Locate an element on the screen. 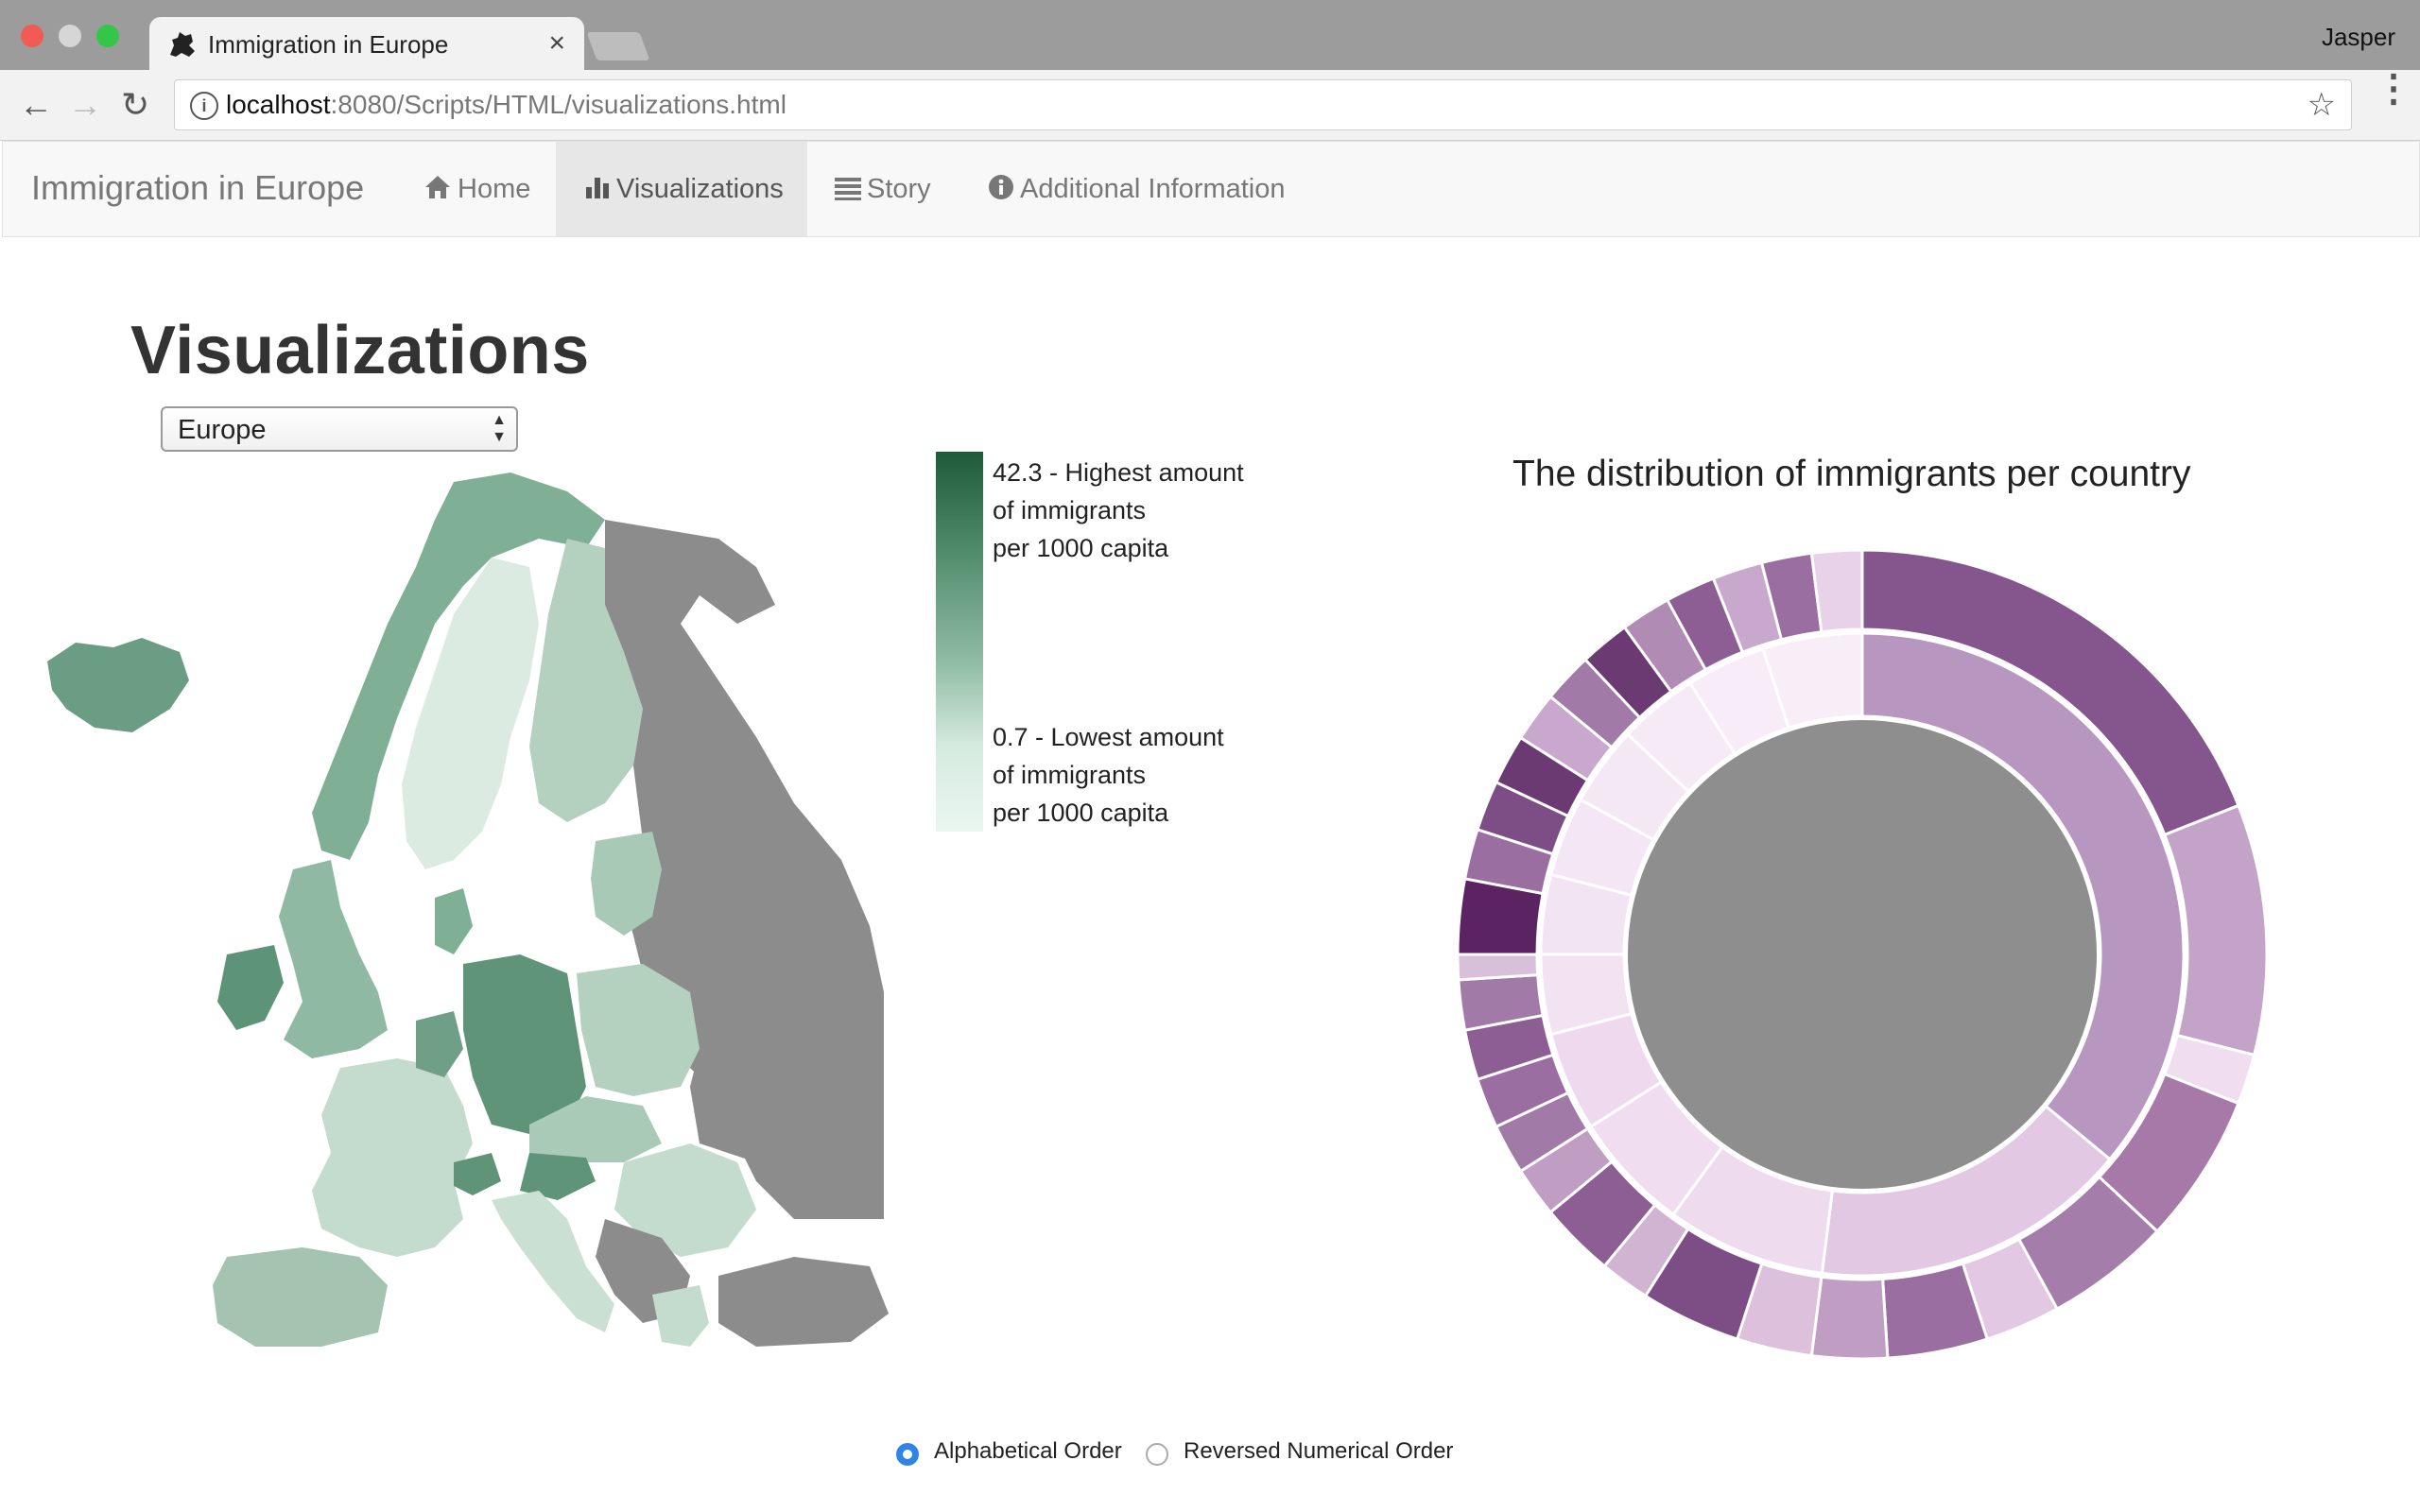 This screenshot has width=2420, height=1512. map-iberia is located at coordinates (300, 1297).